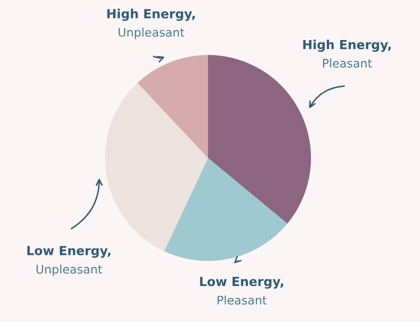 The height and width of the screenshot is (322, 420). I want to click on slice-label: High Energy, Unpleasant, so click(151, 24).